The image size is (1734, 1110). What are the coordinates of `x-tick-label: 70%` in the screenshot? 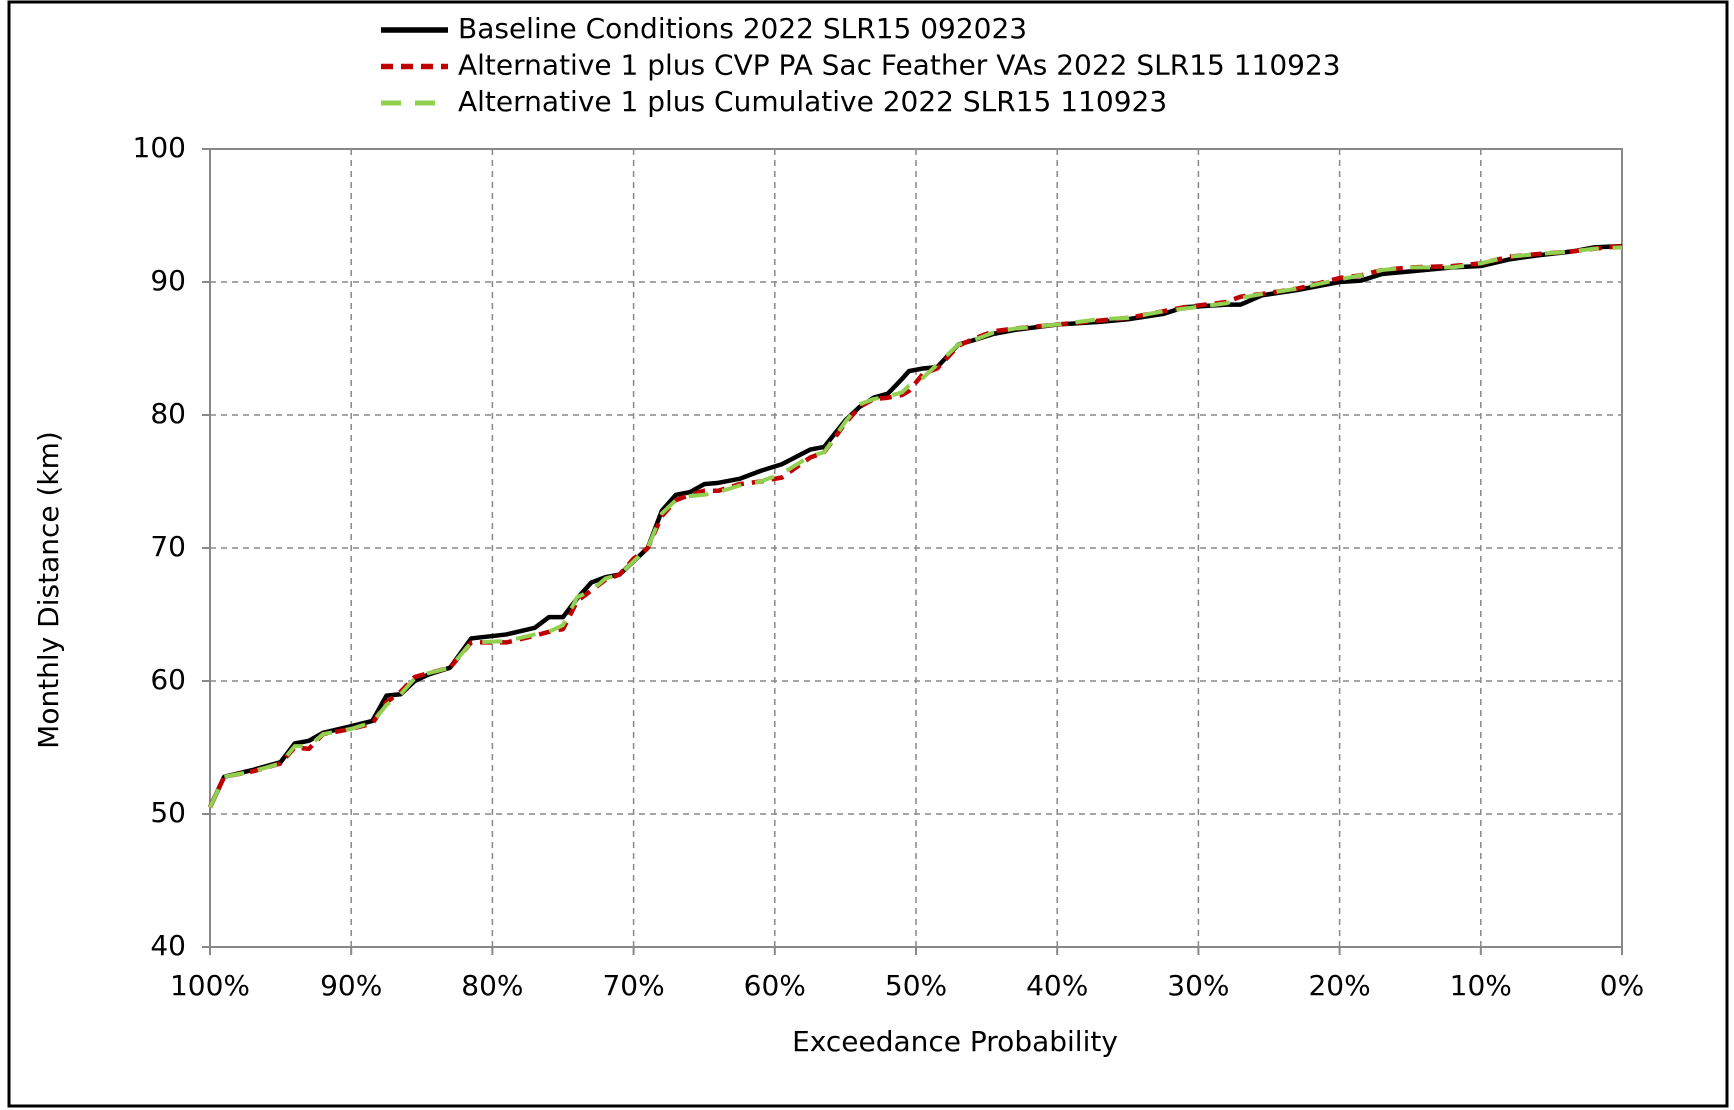 It's located at (633, 985).